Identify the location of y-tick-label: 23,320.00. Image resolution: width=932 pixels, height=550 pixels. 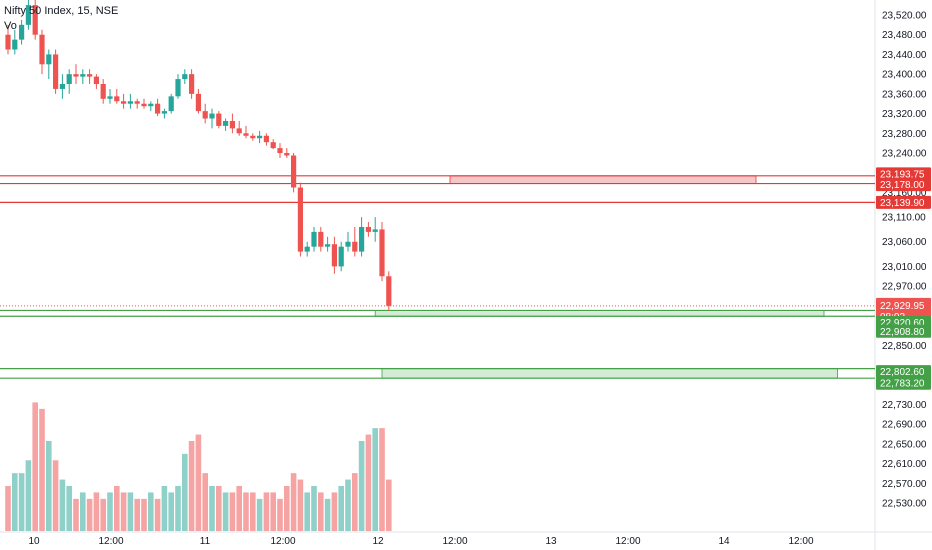
(904, 114).